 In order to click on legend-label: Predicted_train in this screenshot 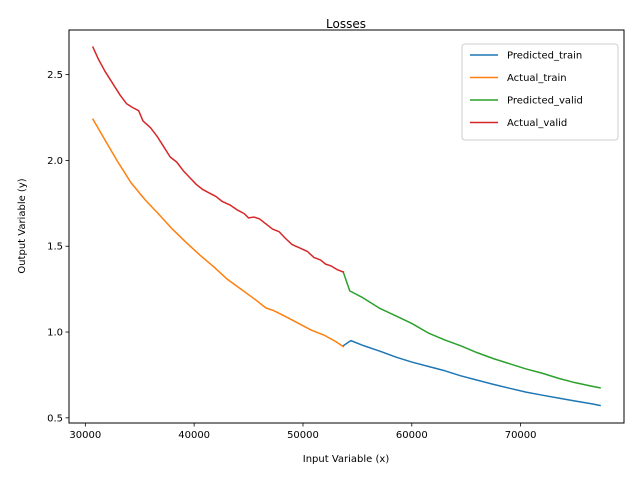, I will do `click(544, 56)`.